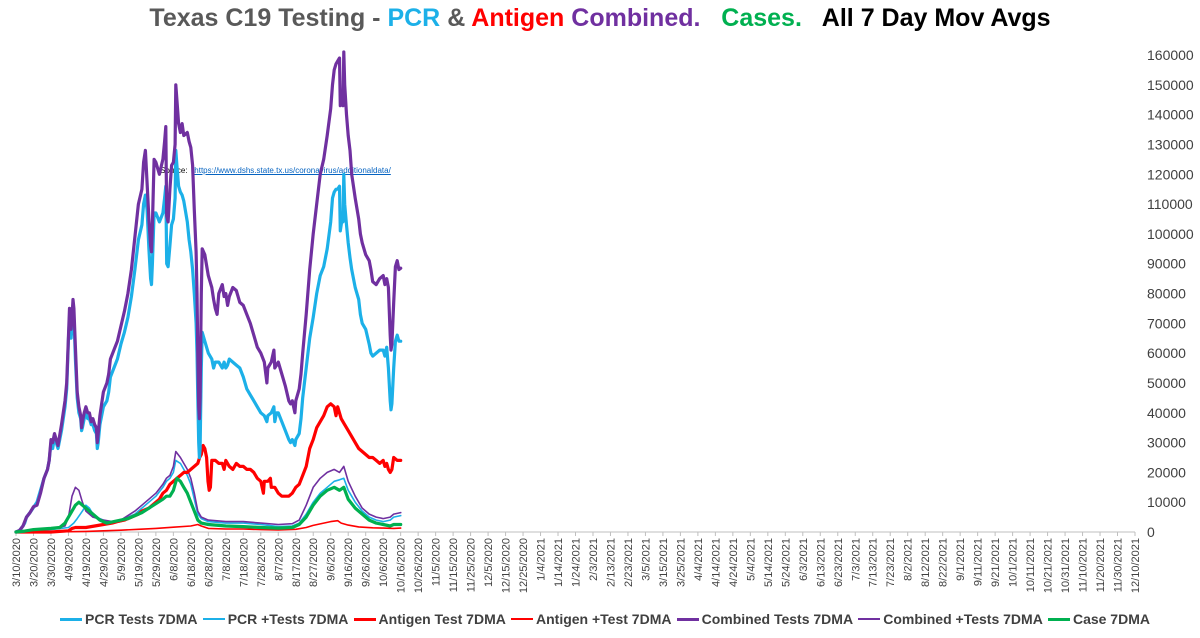 This screenshot has width=1200, height=638. Describe the element at coordinates (1111, 619) in the screenshot. I see `legend-label: Case 7DMA` at that location.